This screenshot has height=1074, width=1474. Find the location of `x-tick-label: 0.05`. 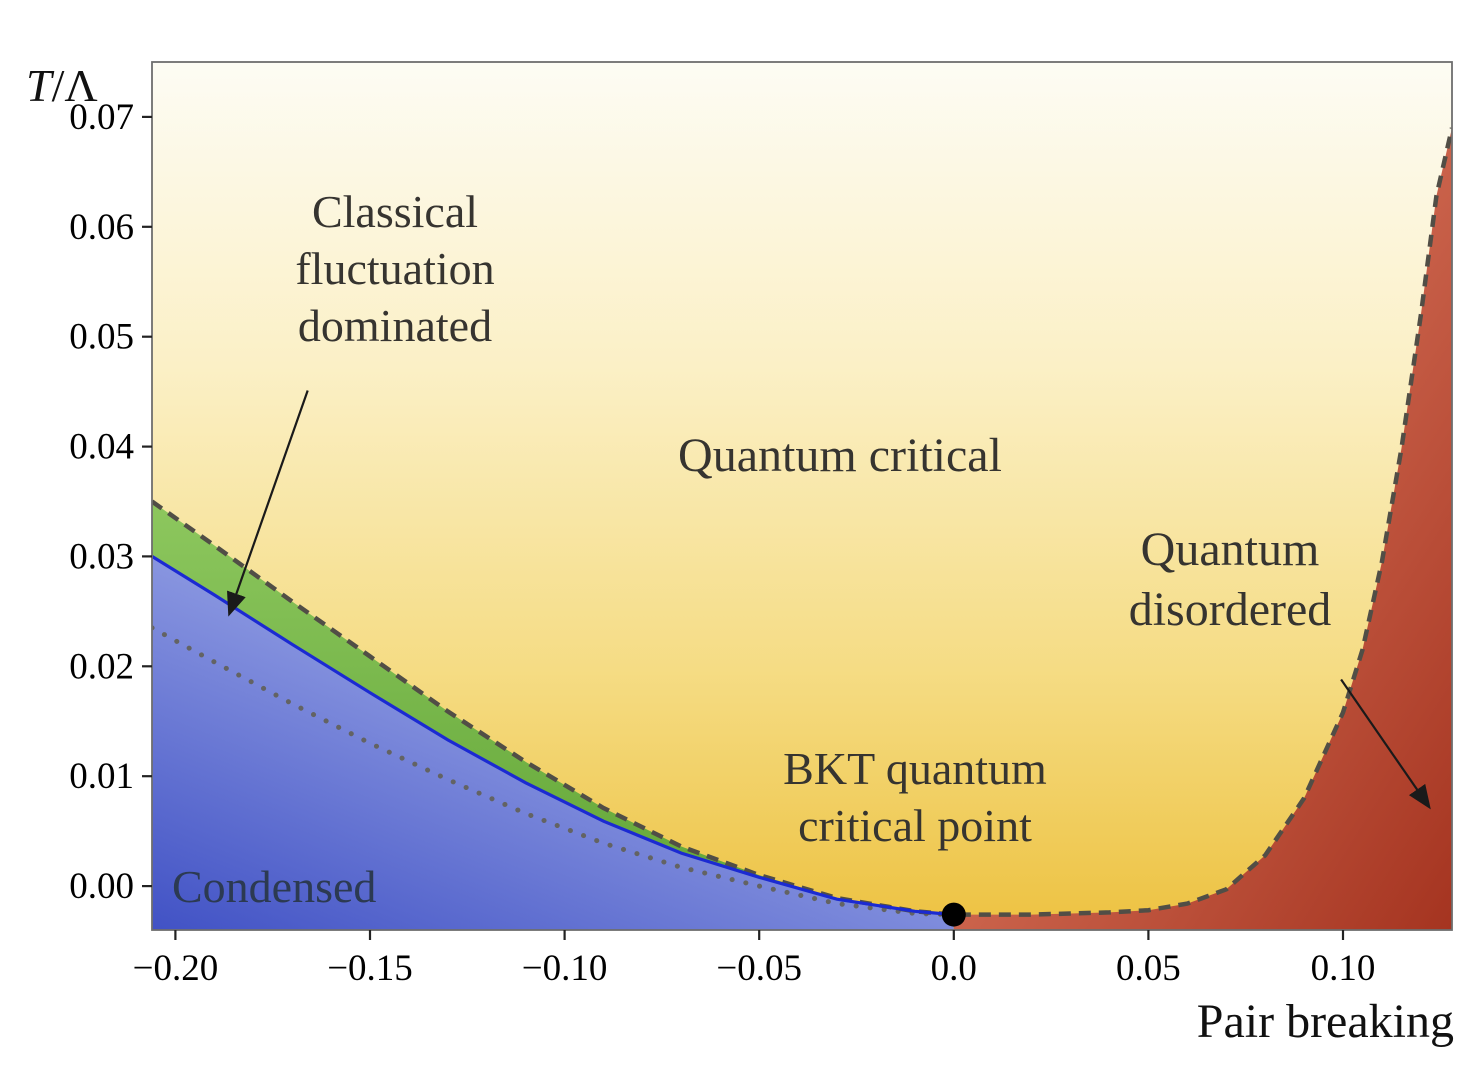

x-tick-label: 0.05 is located at coordinates (1148, 968).